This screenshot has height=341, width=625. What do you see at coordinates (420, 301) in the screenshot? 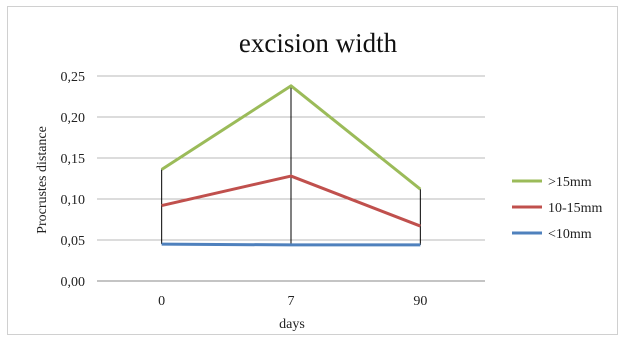
I see `x-tick-label: 90` at bounding box center [420, 301].